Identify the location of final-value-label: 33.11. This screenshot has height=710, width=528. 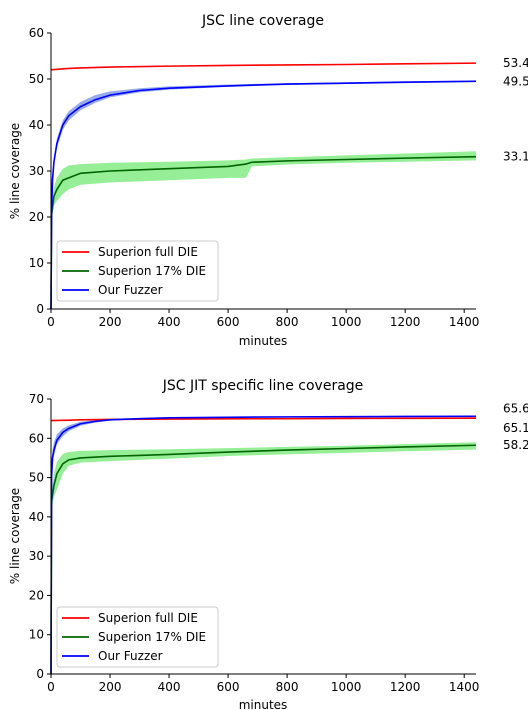
(515, 157).